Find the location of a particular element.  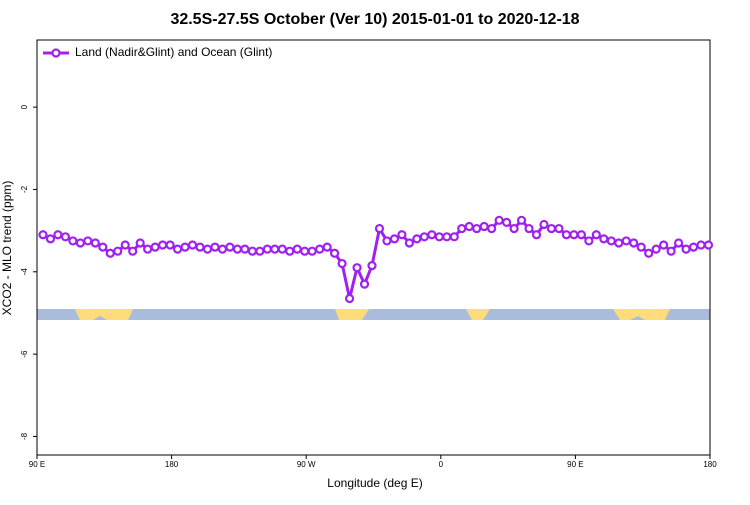

x-axis-label: Longitude (deg E) is located at coordinates (374, 483).